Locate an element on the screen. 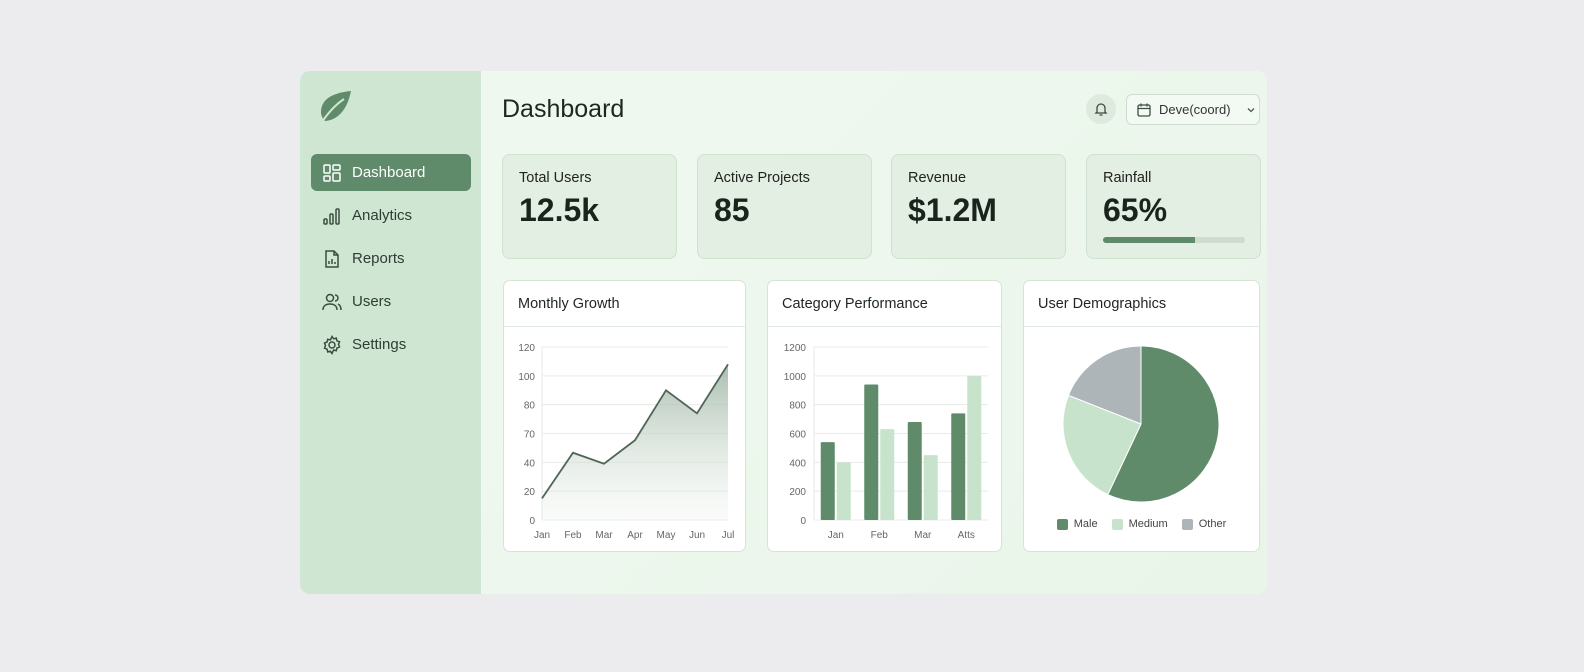  y-tick-label: 200 is located at coordinates (797, 492).